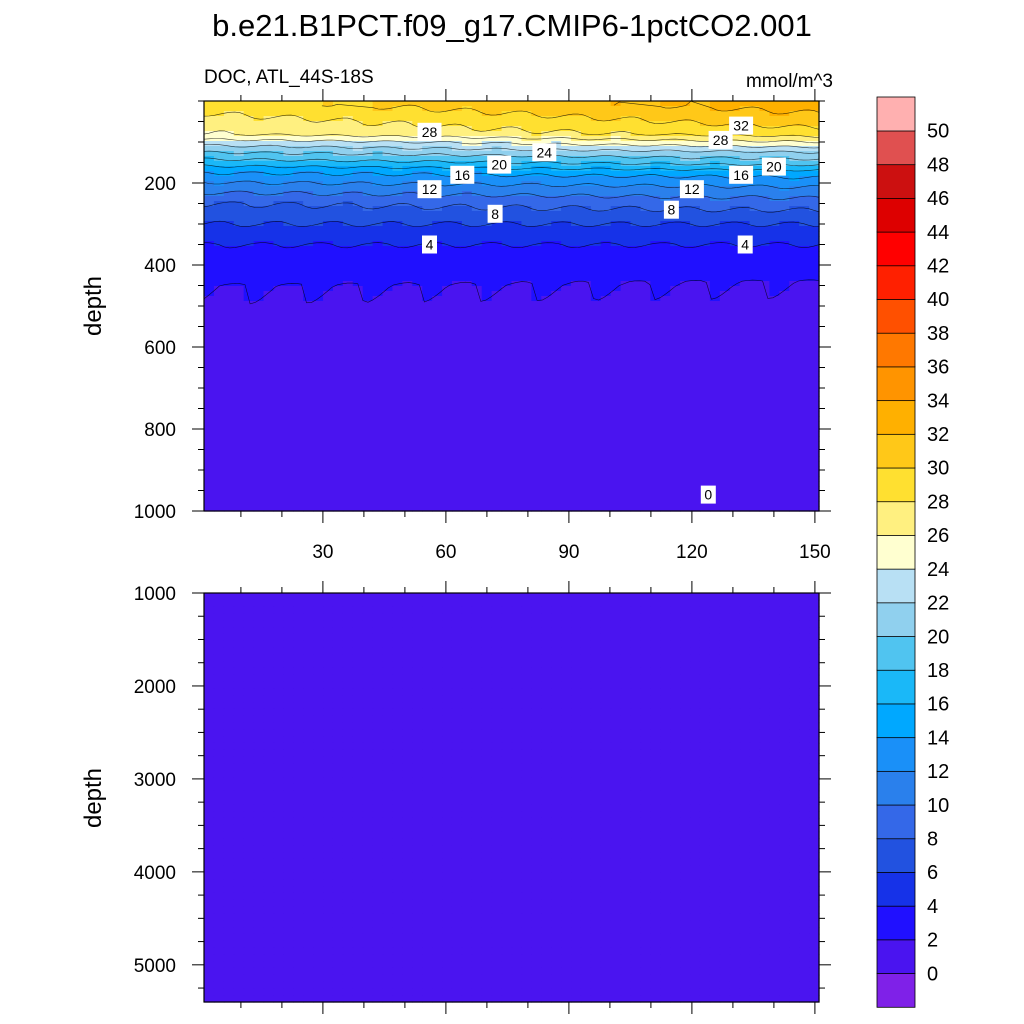 Image resolution: width=1024 pixels, height=1024 pixels. Describe the element at coordinates (512, 25) in the screenshot. I see `chart-title: b.e21.B1PCT.f09_g17.CMIP6-1pctCO2.001` at that location.